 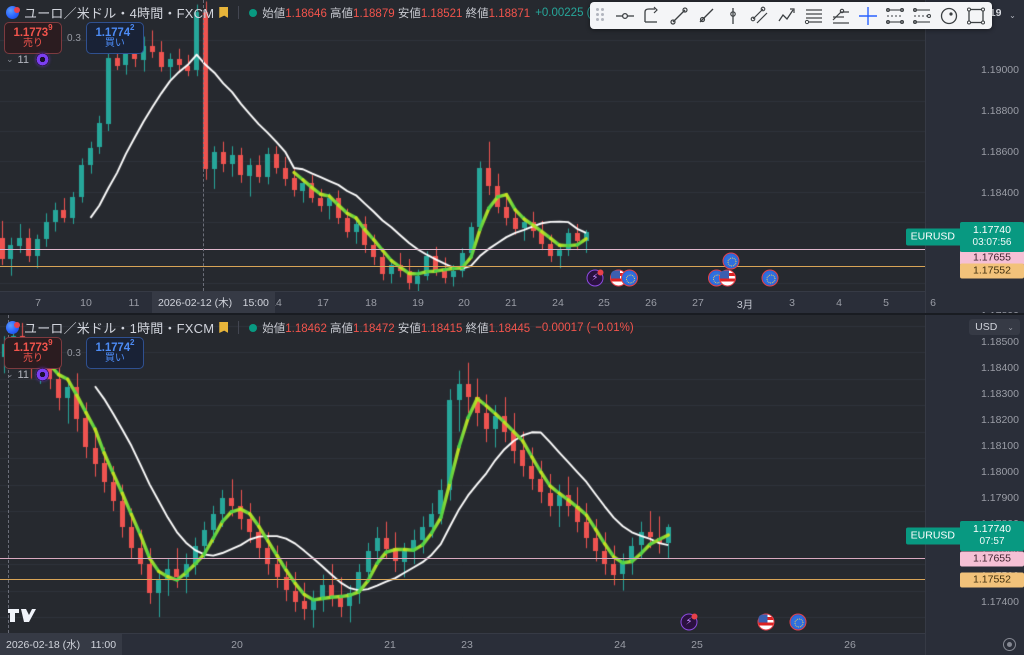 I want to click on time-axis-tick: 11, so click(x=134, y=303).